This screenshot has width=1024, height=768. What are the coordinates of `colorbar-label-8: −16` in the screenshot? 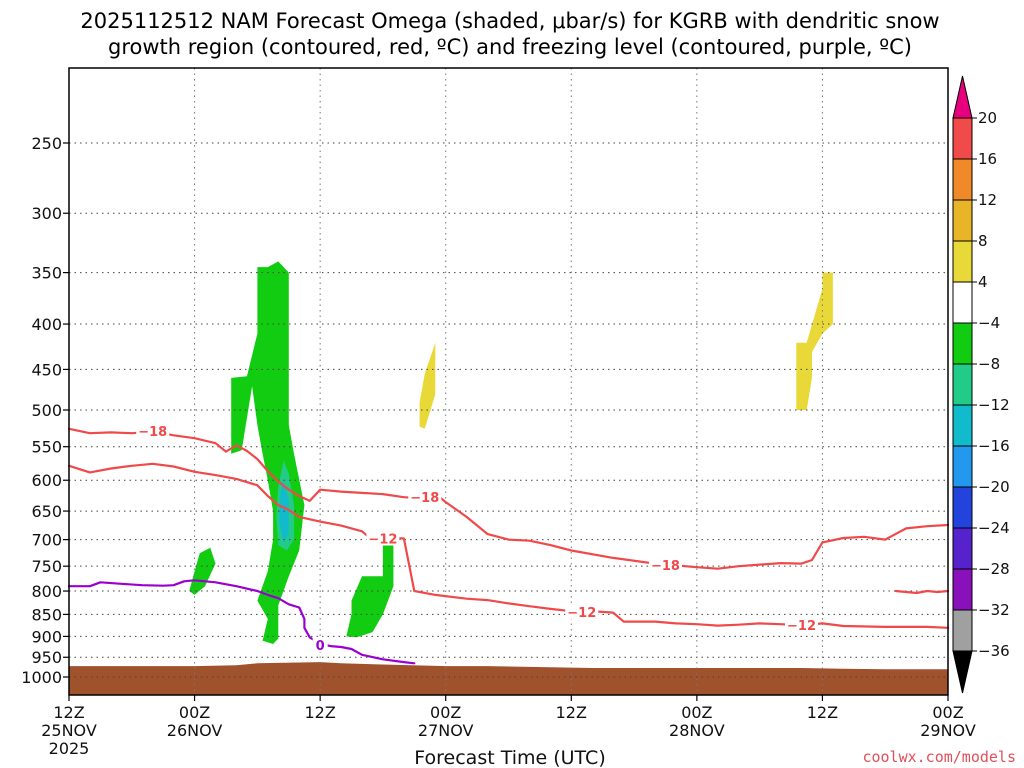 It's located at (994, 446).